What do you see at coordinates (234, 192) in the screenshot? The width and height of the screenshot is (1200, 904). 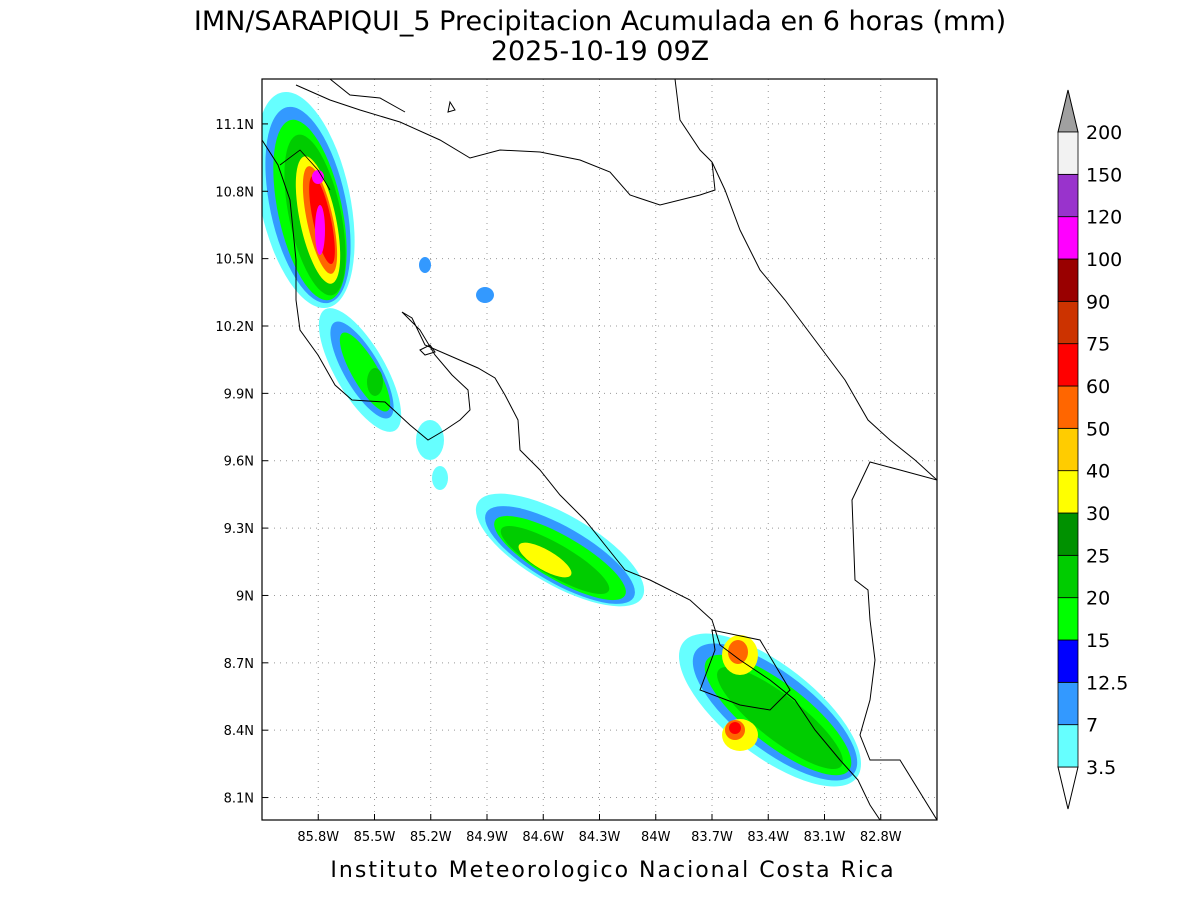 I see `y-tick-label: 10.8N` at bounding box center [234, 192].